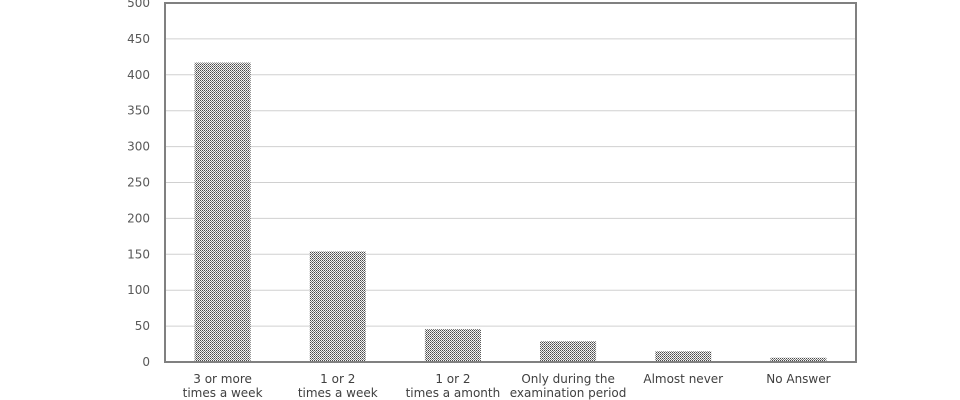 This screenshot has width=960, height=400. I want to click on y-tick-label: 500, so click(138, 5).